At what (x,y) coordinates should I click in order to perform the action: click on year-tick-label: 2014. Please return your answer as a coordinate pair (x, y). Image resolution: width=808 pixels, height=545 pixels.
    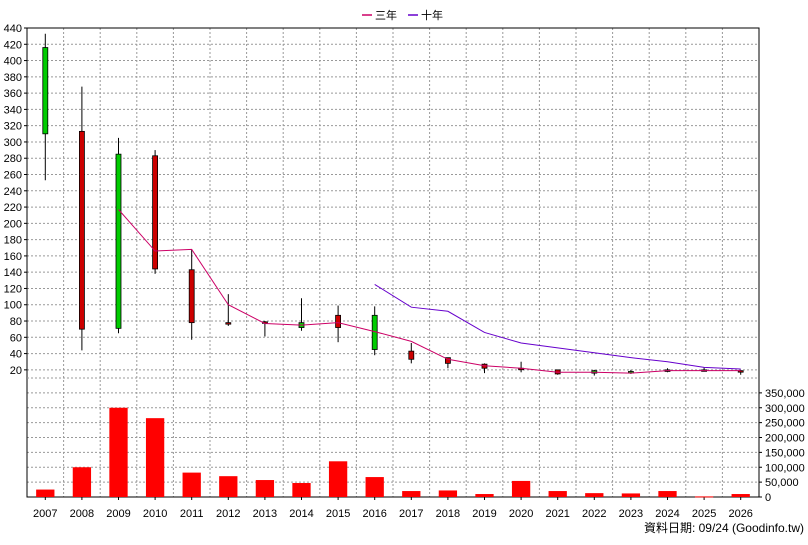
    Looking at the image, I should click on (301, 514).